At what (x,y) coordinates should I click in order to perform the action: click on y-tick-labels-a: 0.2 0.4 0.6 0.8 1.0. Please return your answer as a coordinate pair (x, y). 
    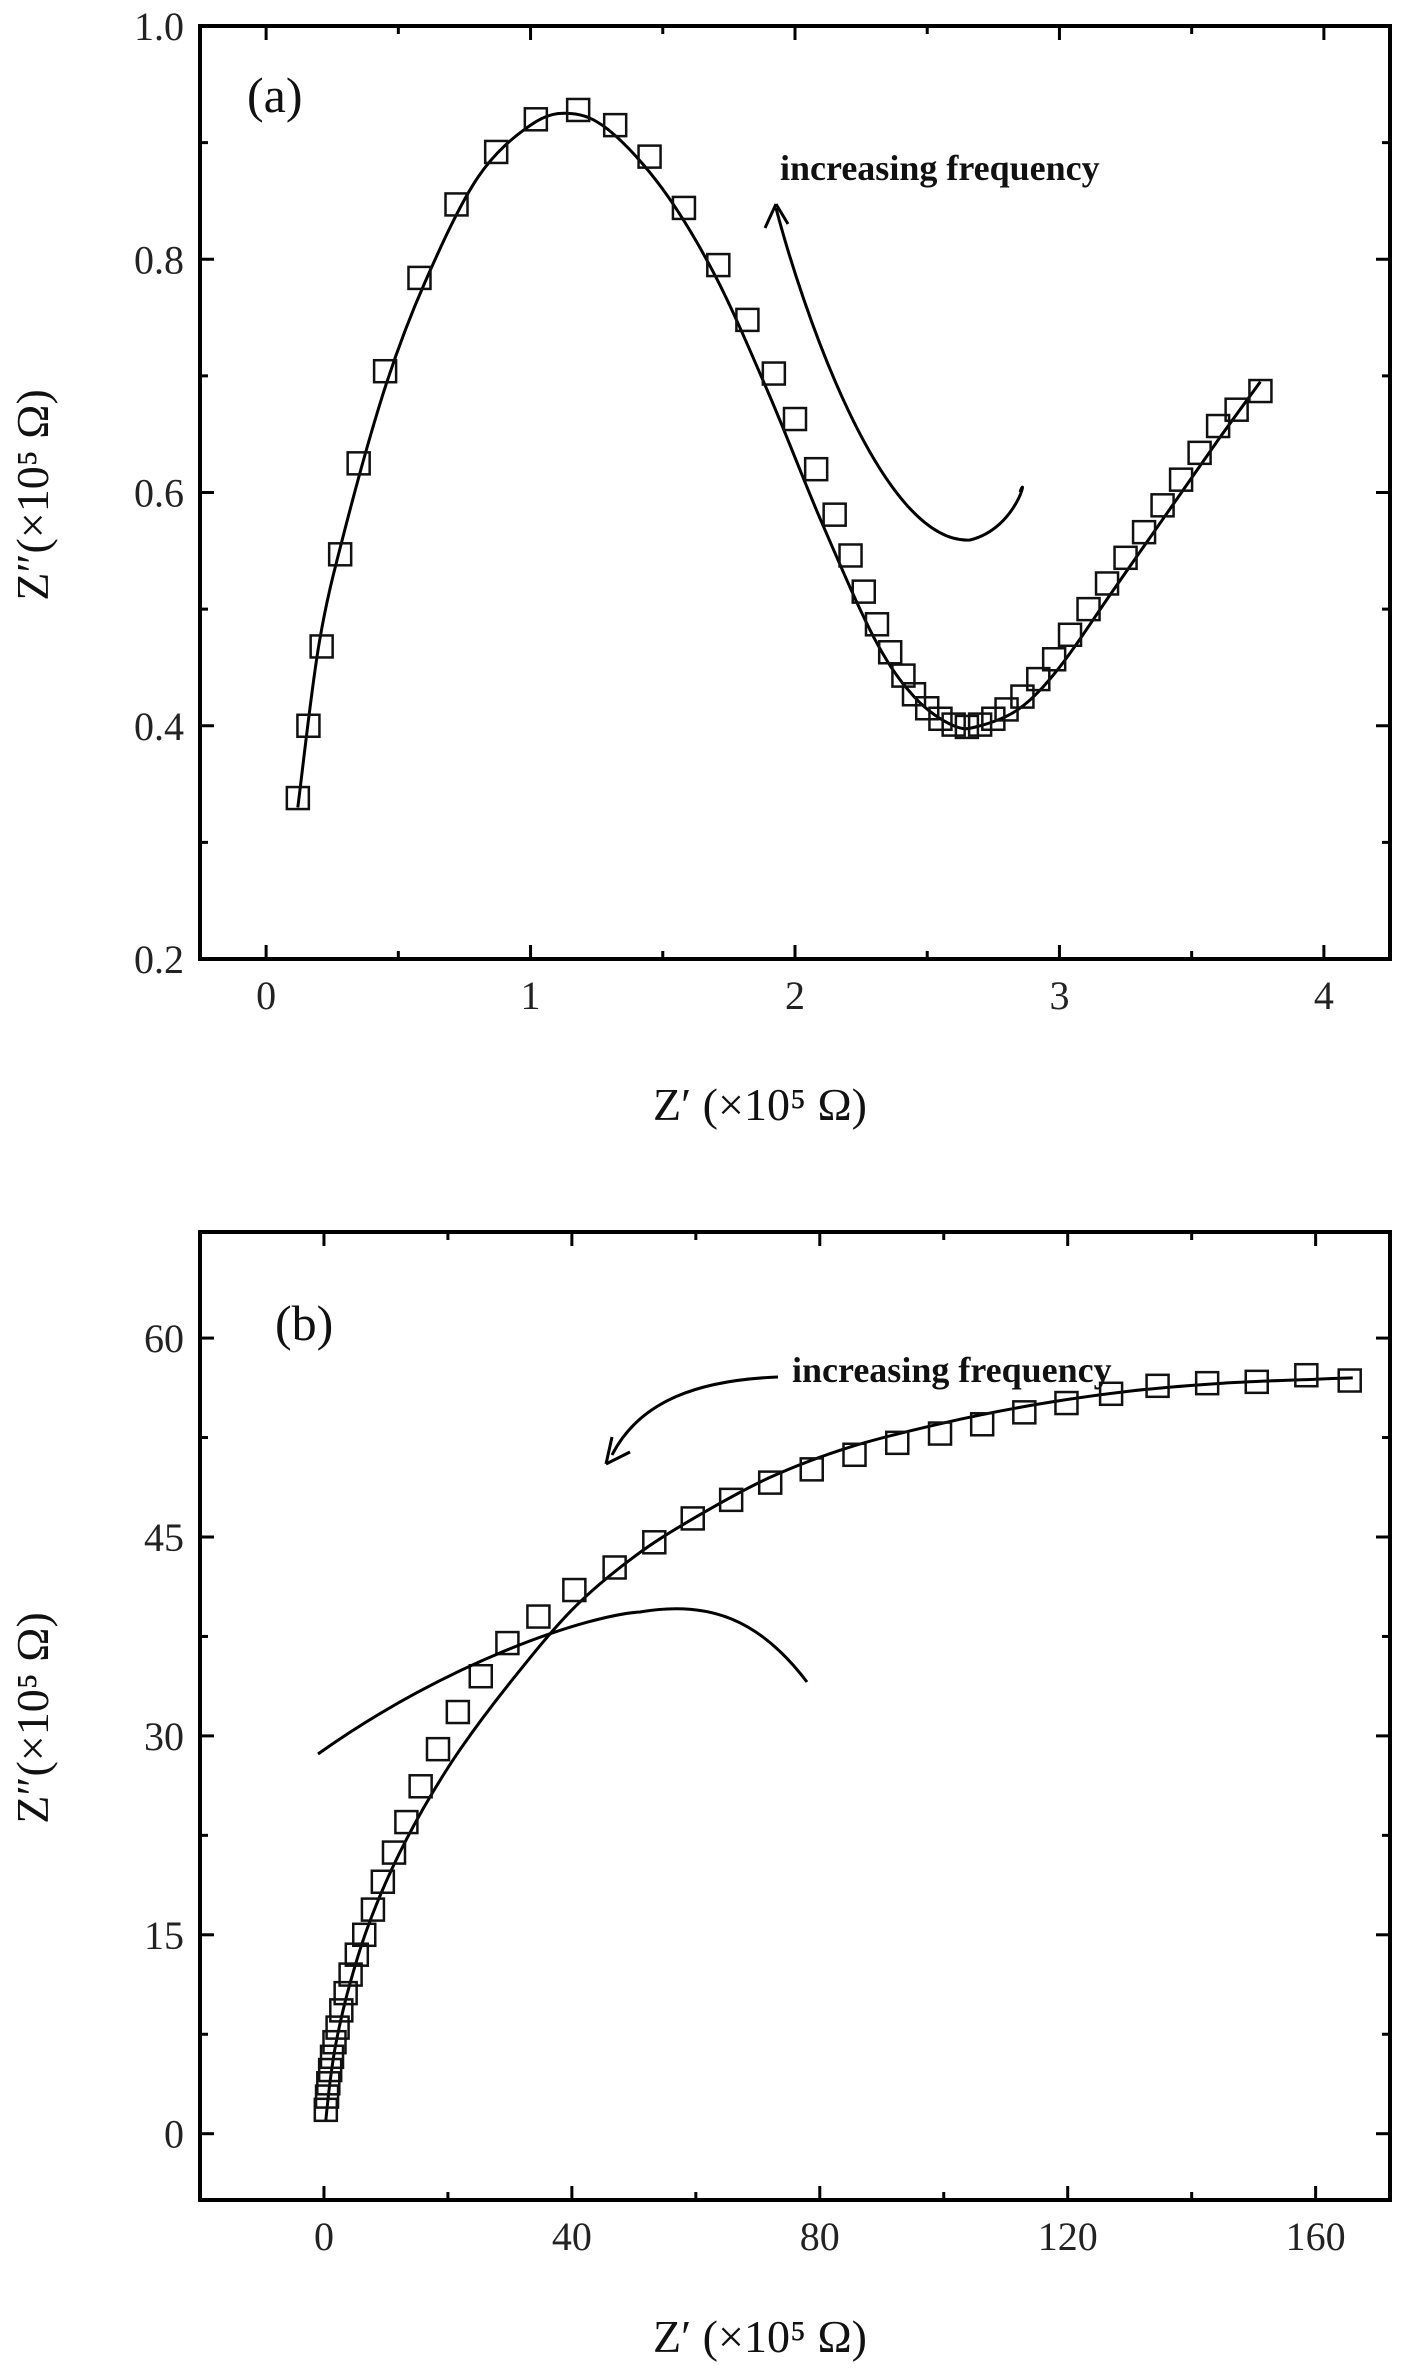
    Looking at the image, I should click on (159, 493).